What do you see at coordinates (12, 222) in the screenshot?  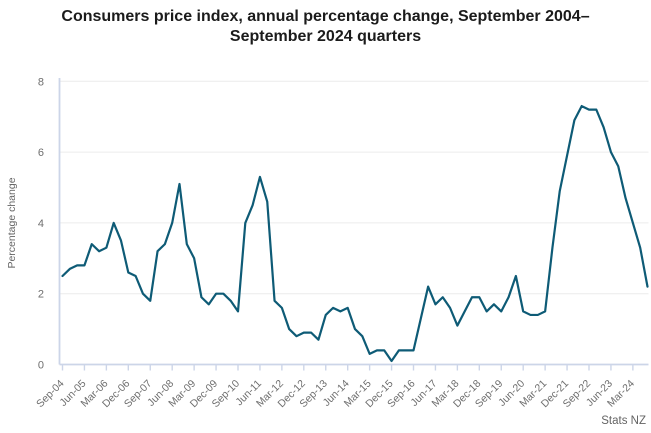 I see `y-axis-title: Percentage change` at bounding box center [12, 222].